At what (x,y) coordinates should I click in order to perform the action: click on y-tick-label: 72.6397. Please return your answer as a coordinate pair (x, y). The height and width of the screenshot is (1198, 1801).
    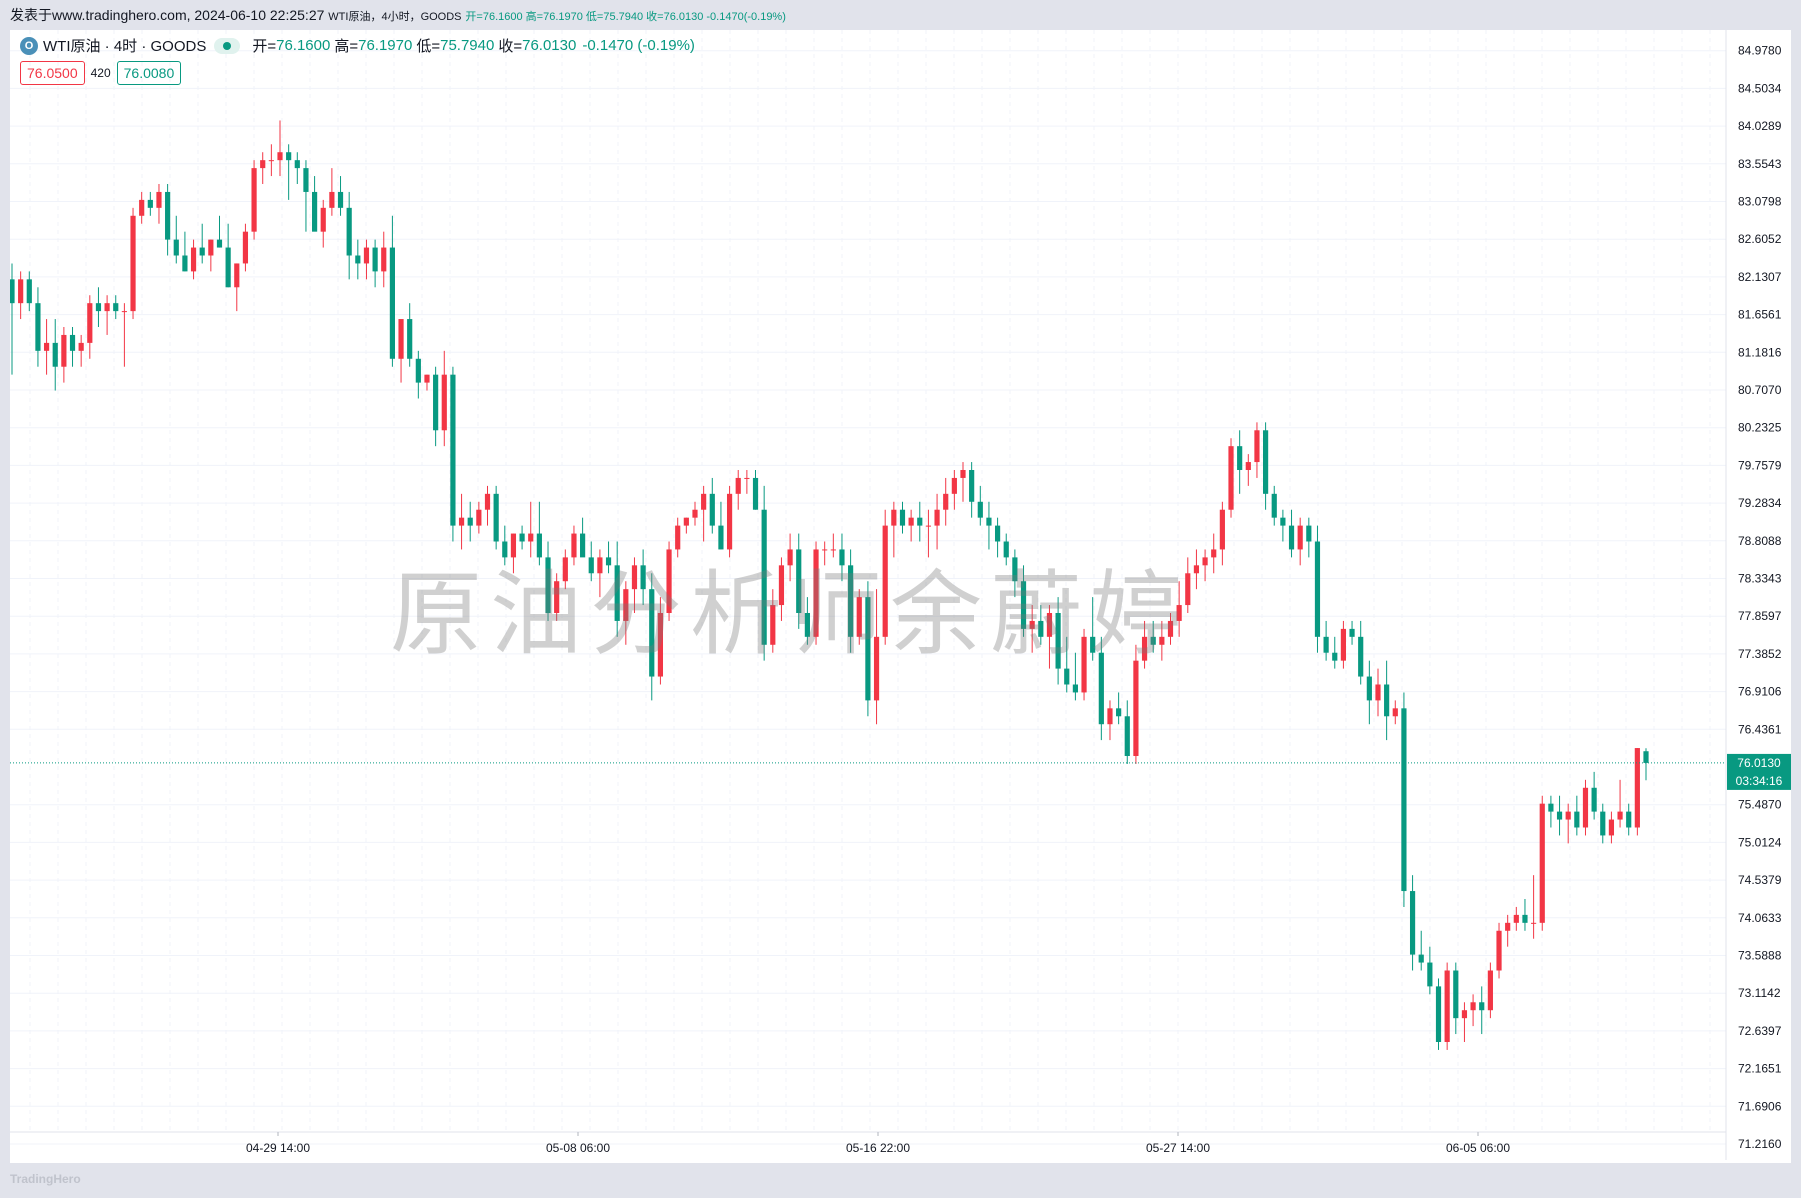
    Looking at the image, I should click on (1760, 1031).